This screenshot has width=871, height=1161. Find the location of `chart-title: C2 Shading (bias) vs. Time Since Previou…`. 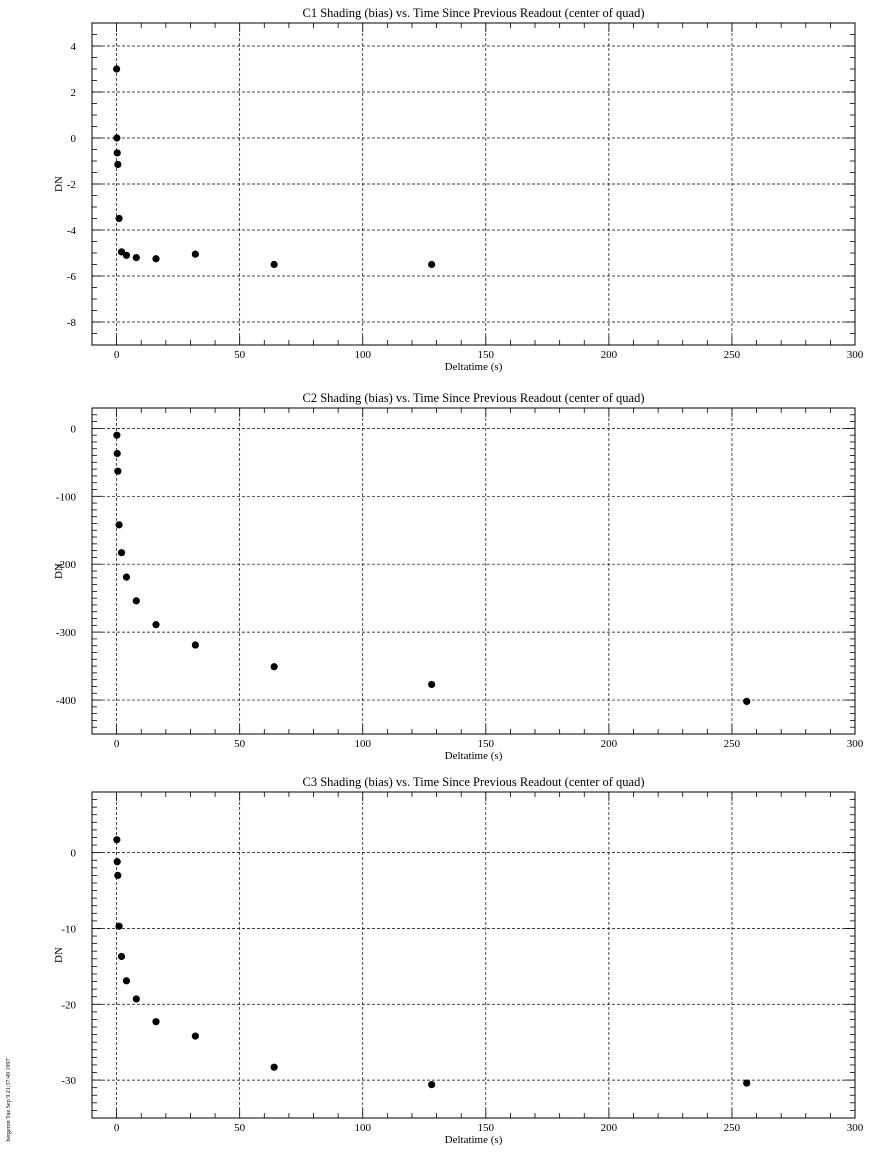

chart-title: C2 Shading (bias) vs. Time Since Previou… is located at coordinates (474, 398).